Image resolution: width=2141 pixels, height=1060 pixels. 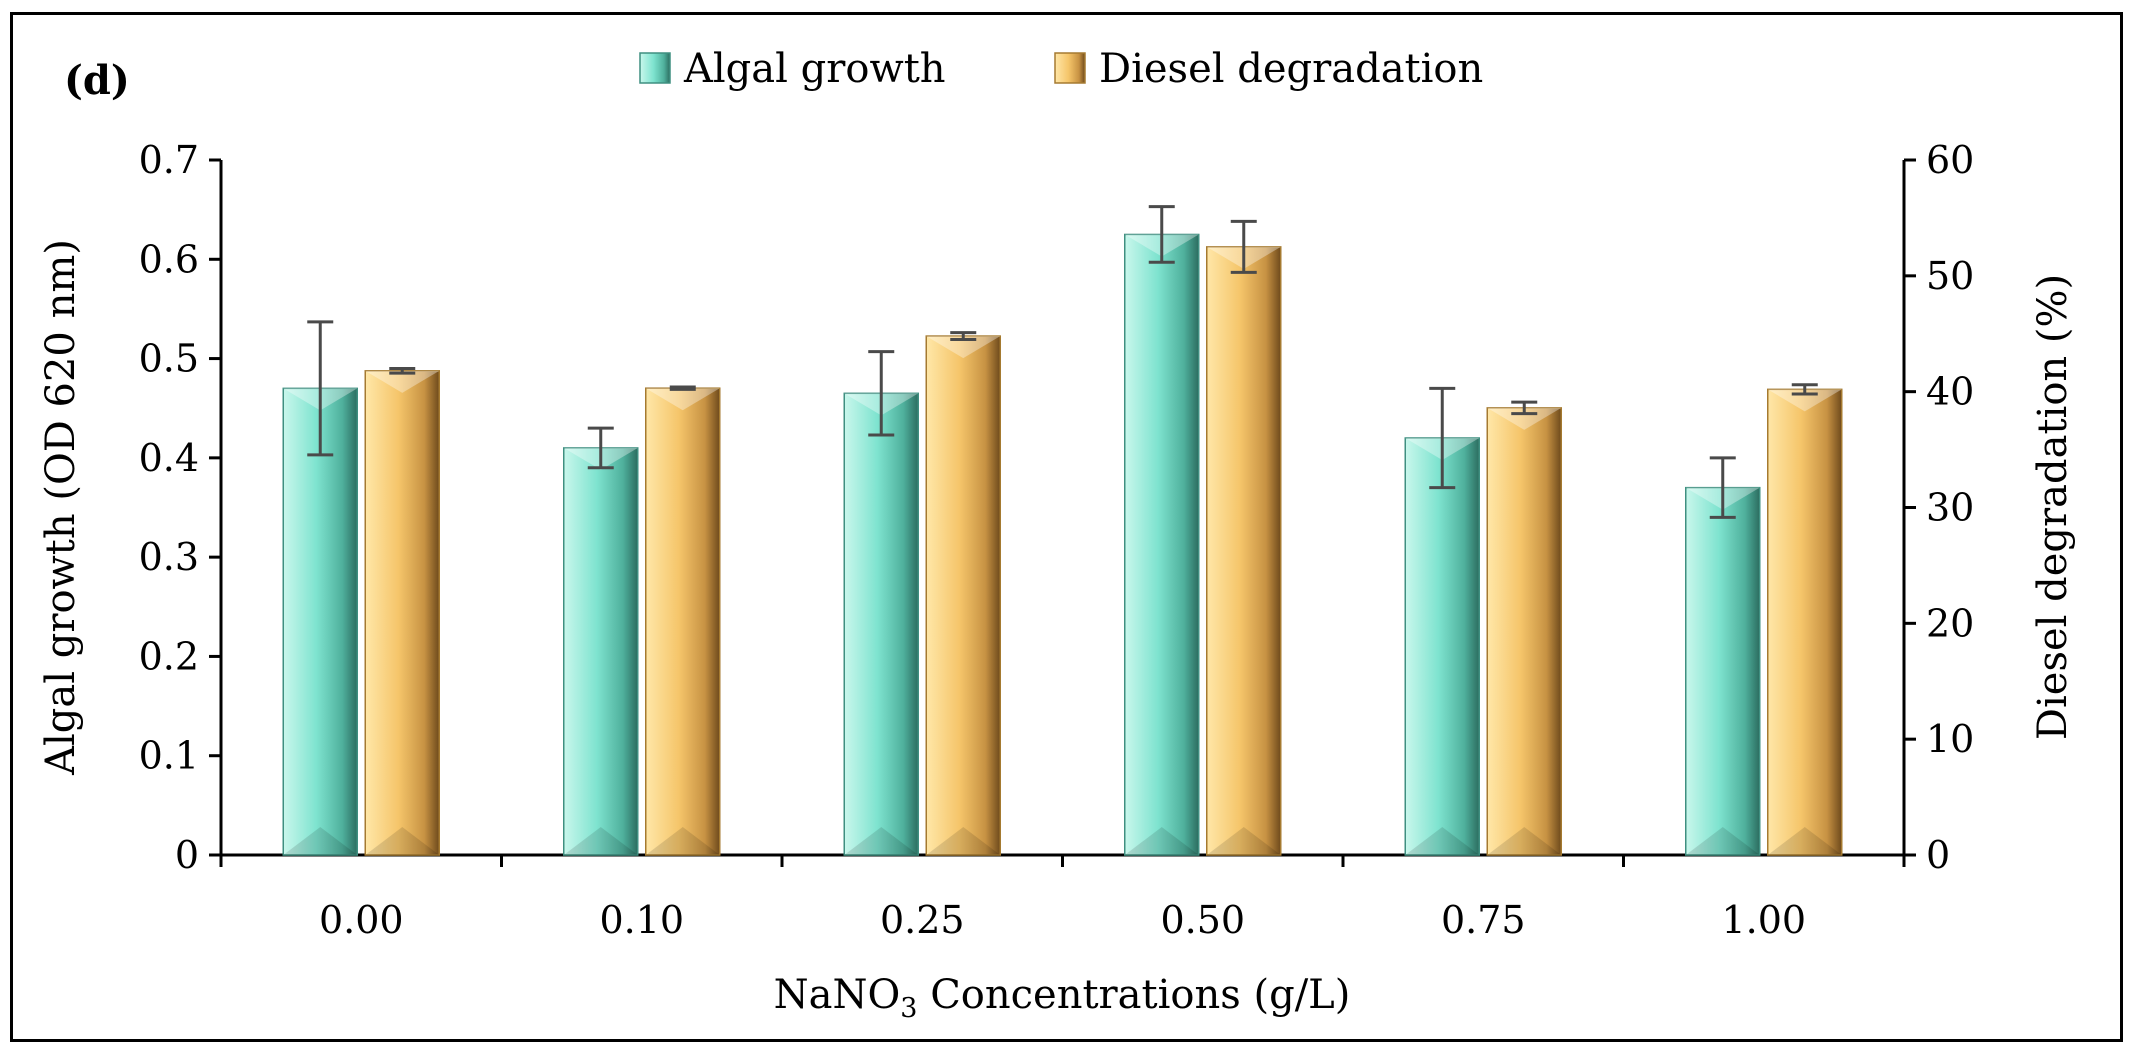 What do you see at coordinates (641, 920) in the screenshot?
I see `x-tick-label: 0.10` at bounding box center [641, 920].